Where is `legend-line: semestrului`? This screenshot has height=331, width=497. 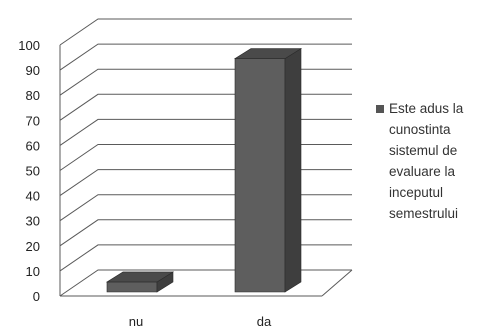 legend-line: semestrului is located at coordinates (423, 213).